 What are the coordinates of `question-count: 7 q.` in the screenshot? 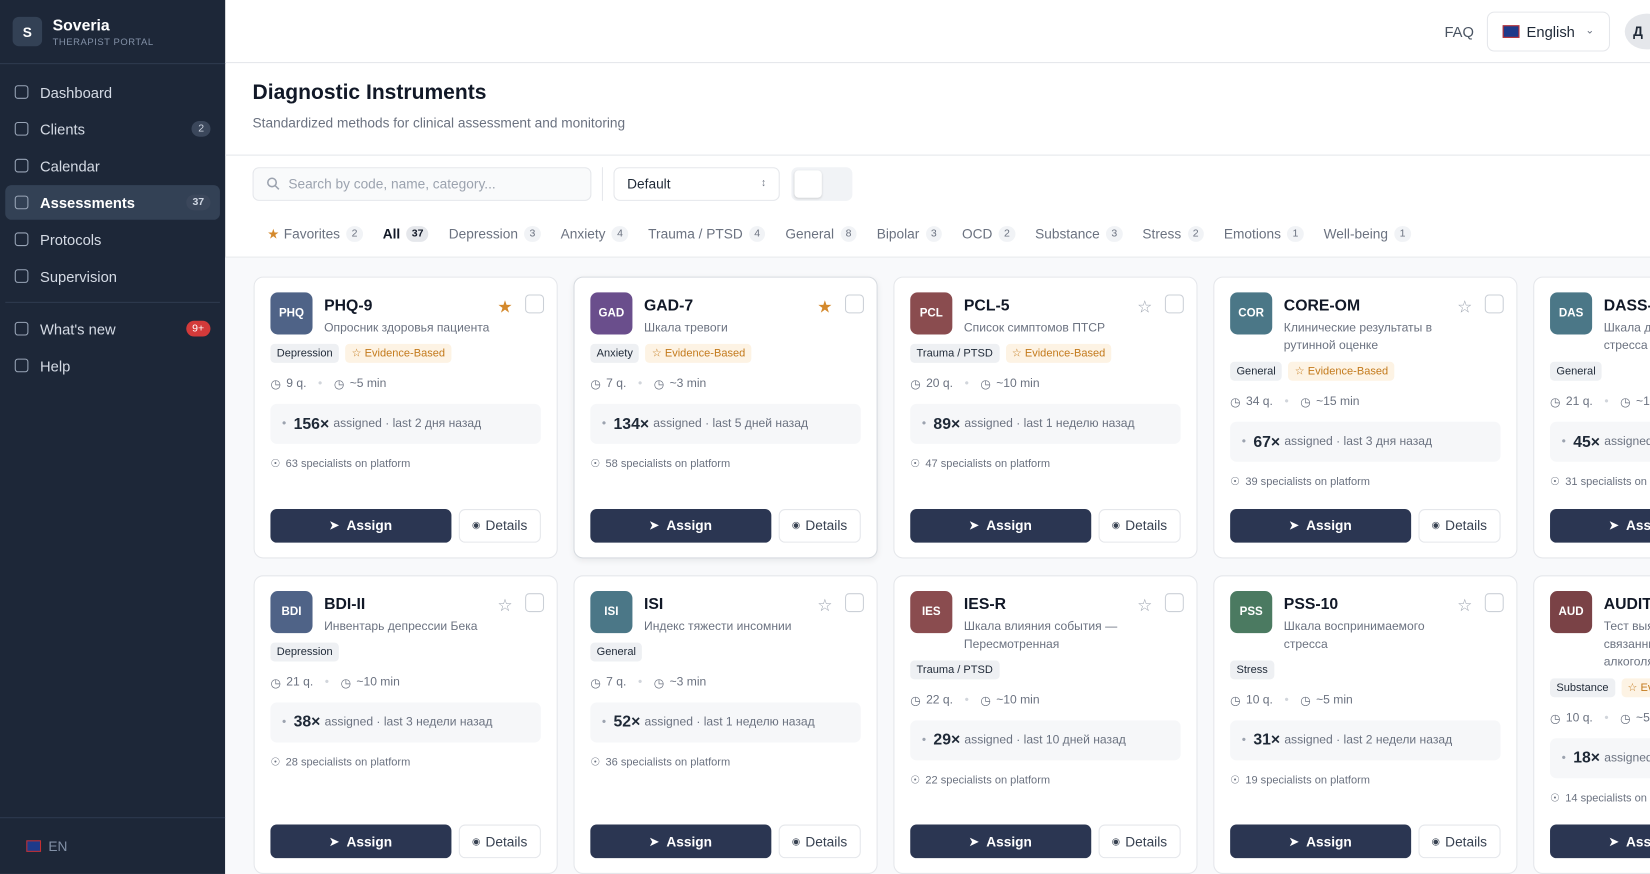 It's located at (616, 384).